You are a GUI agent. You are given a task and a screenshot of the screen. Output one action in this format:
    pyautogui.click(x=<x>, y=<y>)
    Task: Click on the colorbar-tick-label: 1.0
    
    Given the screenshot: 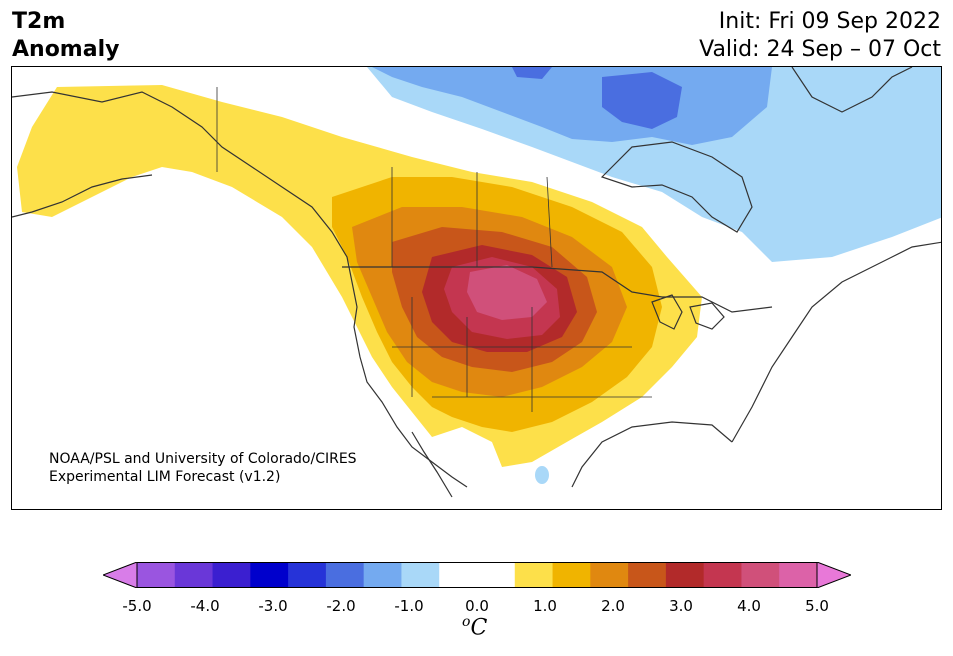 What is the action you would take?
    pyautogui.click(x=545, y=606)
    